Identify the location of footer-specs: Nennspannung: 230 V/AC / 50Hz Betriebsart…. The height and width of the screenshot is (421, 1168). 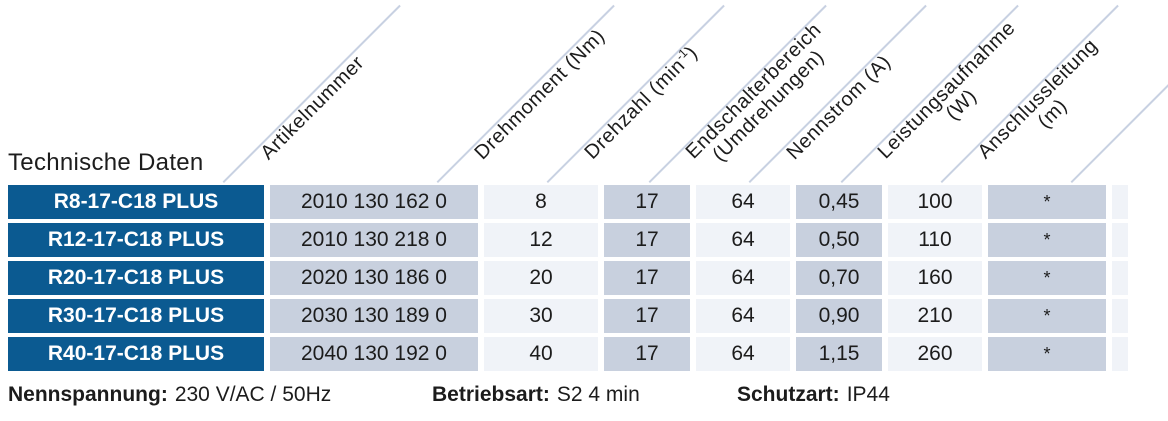
(584, 397).